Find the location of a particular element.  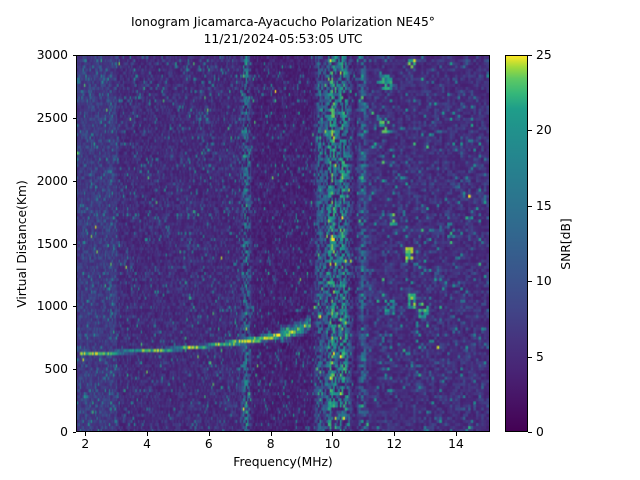

colorbar-tick-label: 25 is located at coordinates (544, 55).